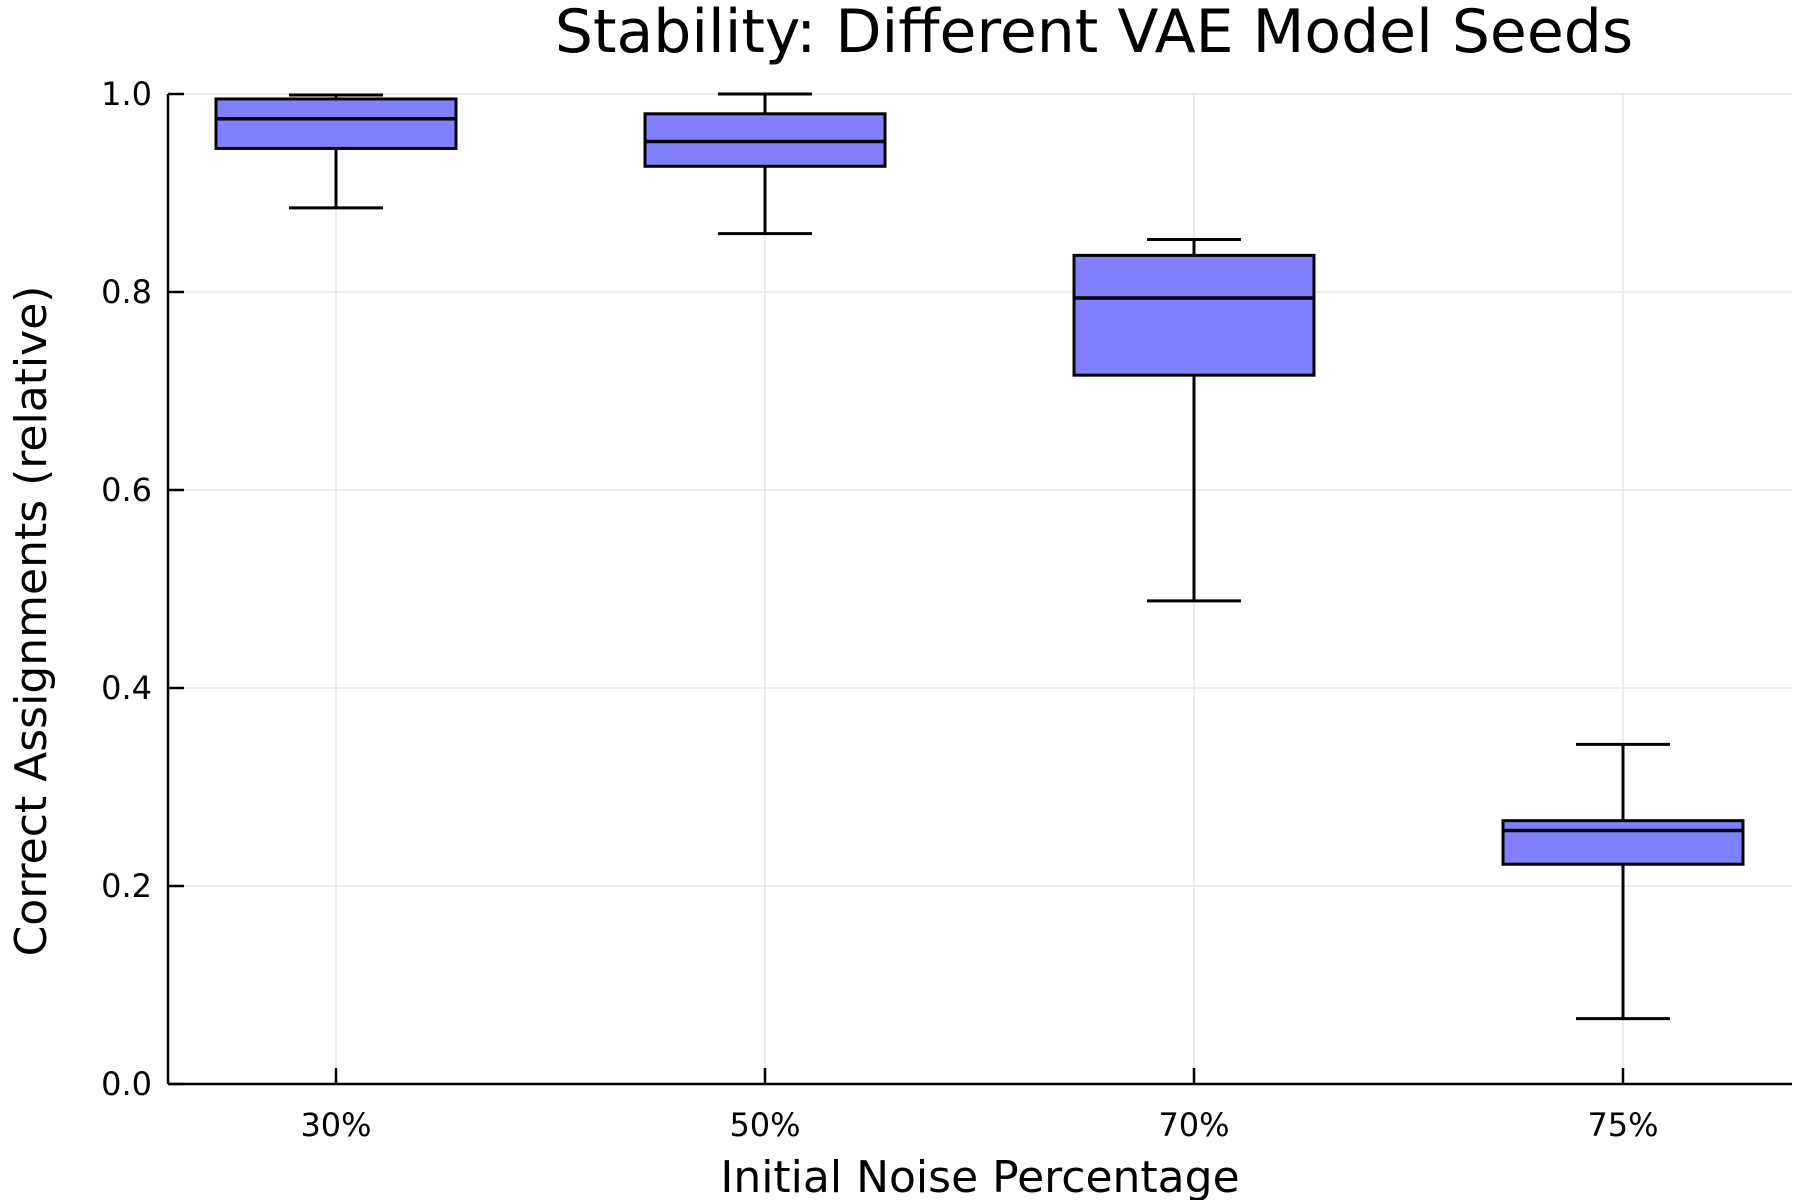 The width and height of the screenshot is (1800, 1200). I want to click on box-30pct, so click(336, 151).